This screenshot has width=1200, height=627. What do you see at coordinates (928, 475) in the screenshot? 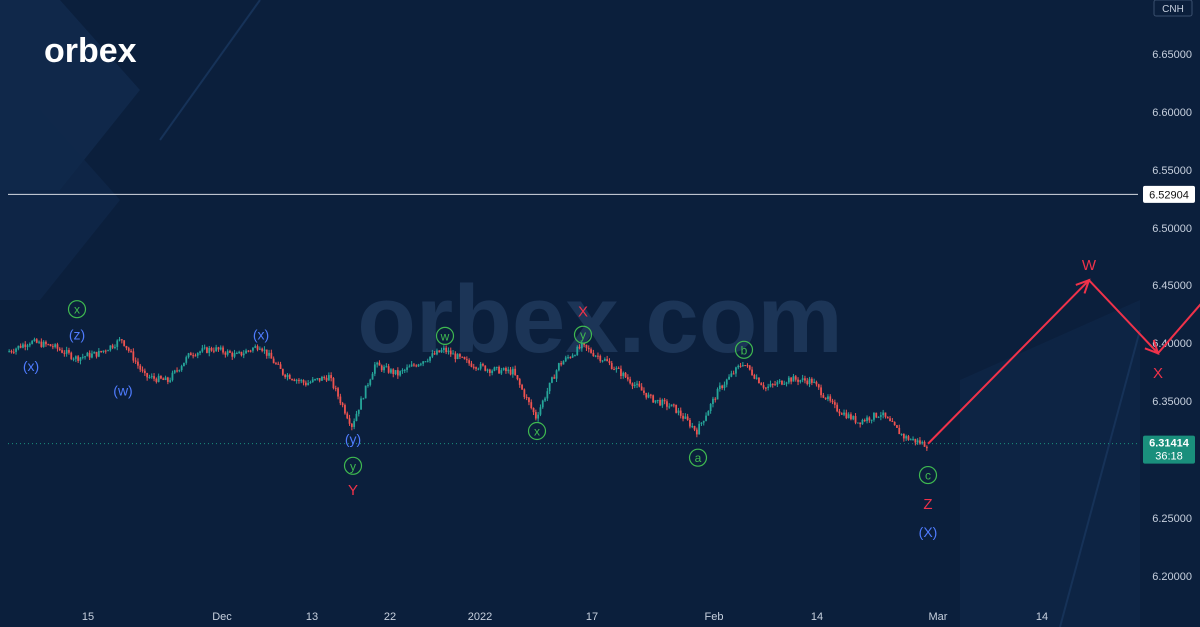
I see `wave-label-circle` at bounding box center [928, 475].